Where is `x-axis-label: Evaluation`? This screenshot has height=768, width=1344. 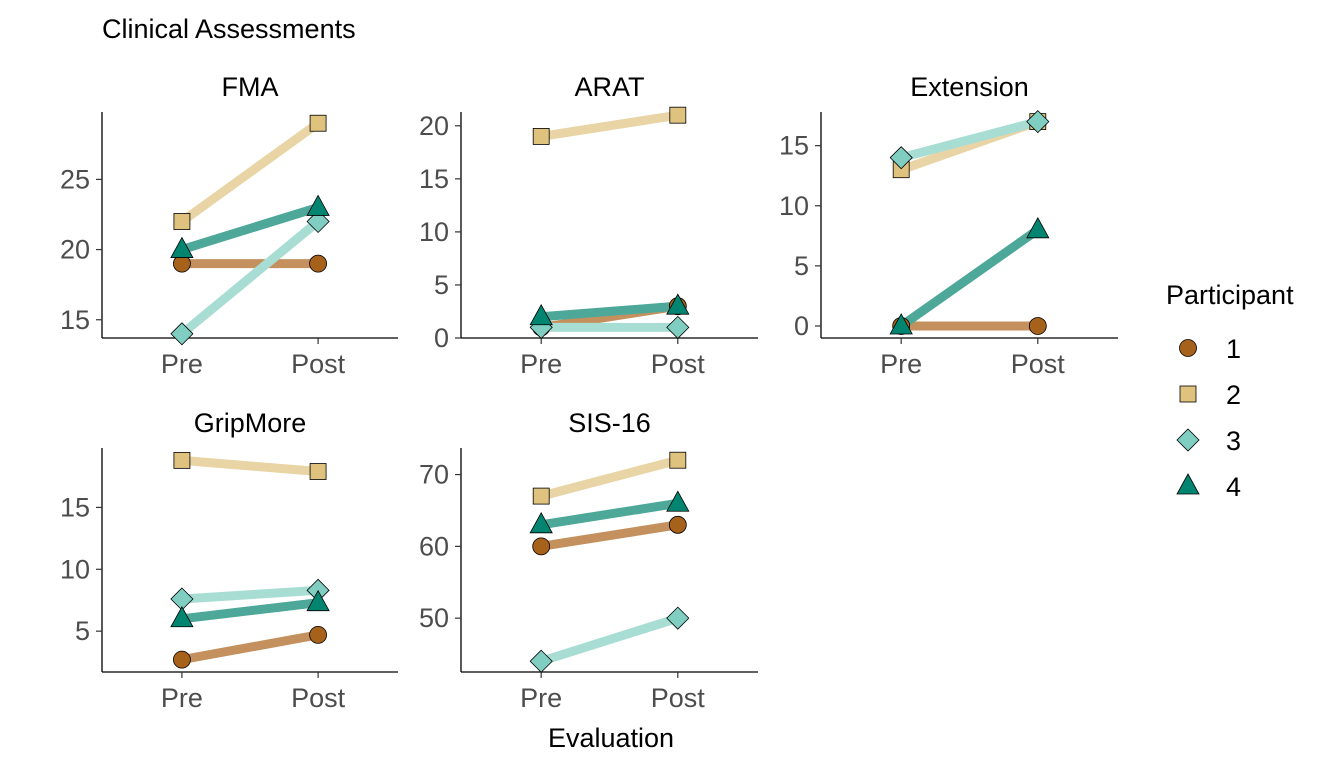 x-axis-label: Evaluation is located at coordinates (611, 738).